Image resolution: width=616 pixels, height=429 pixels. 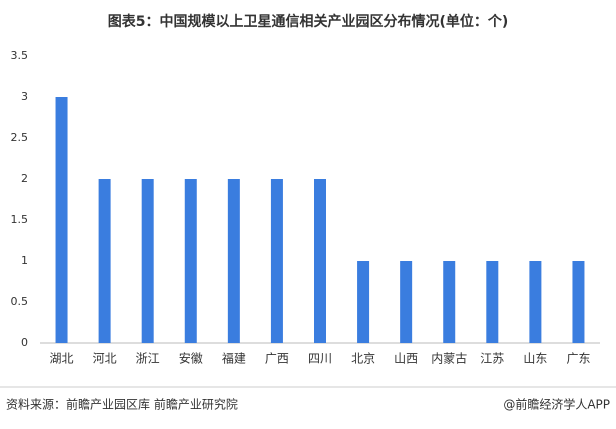 What do you see at coordinates (24, 178) in the screenshot?
I see `y-tick-label: 2` at bounding box center [24, 178].